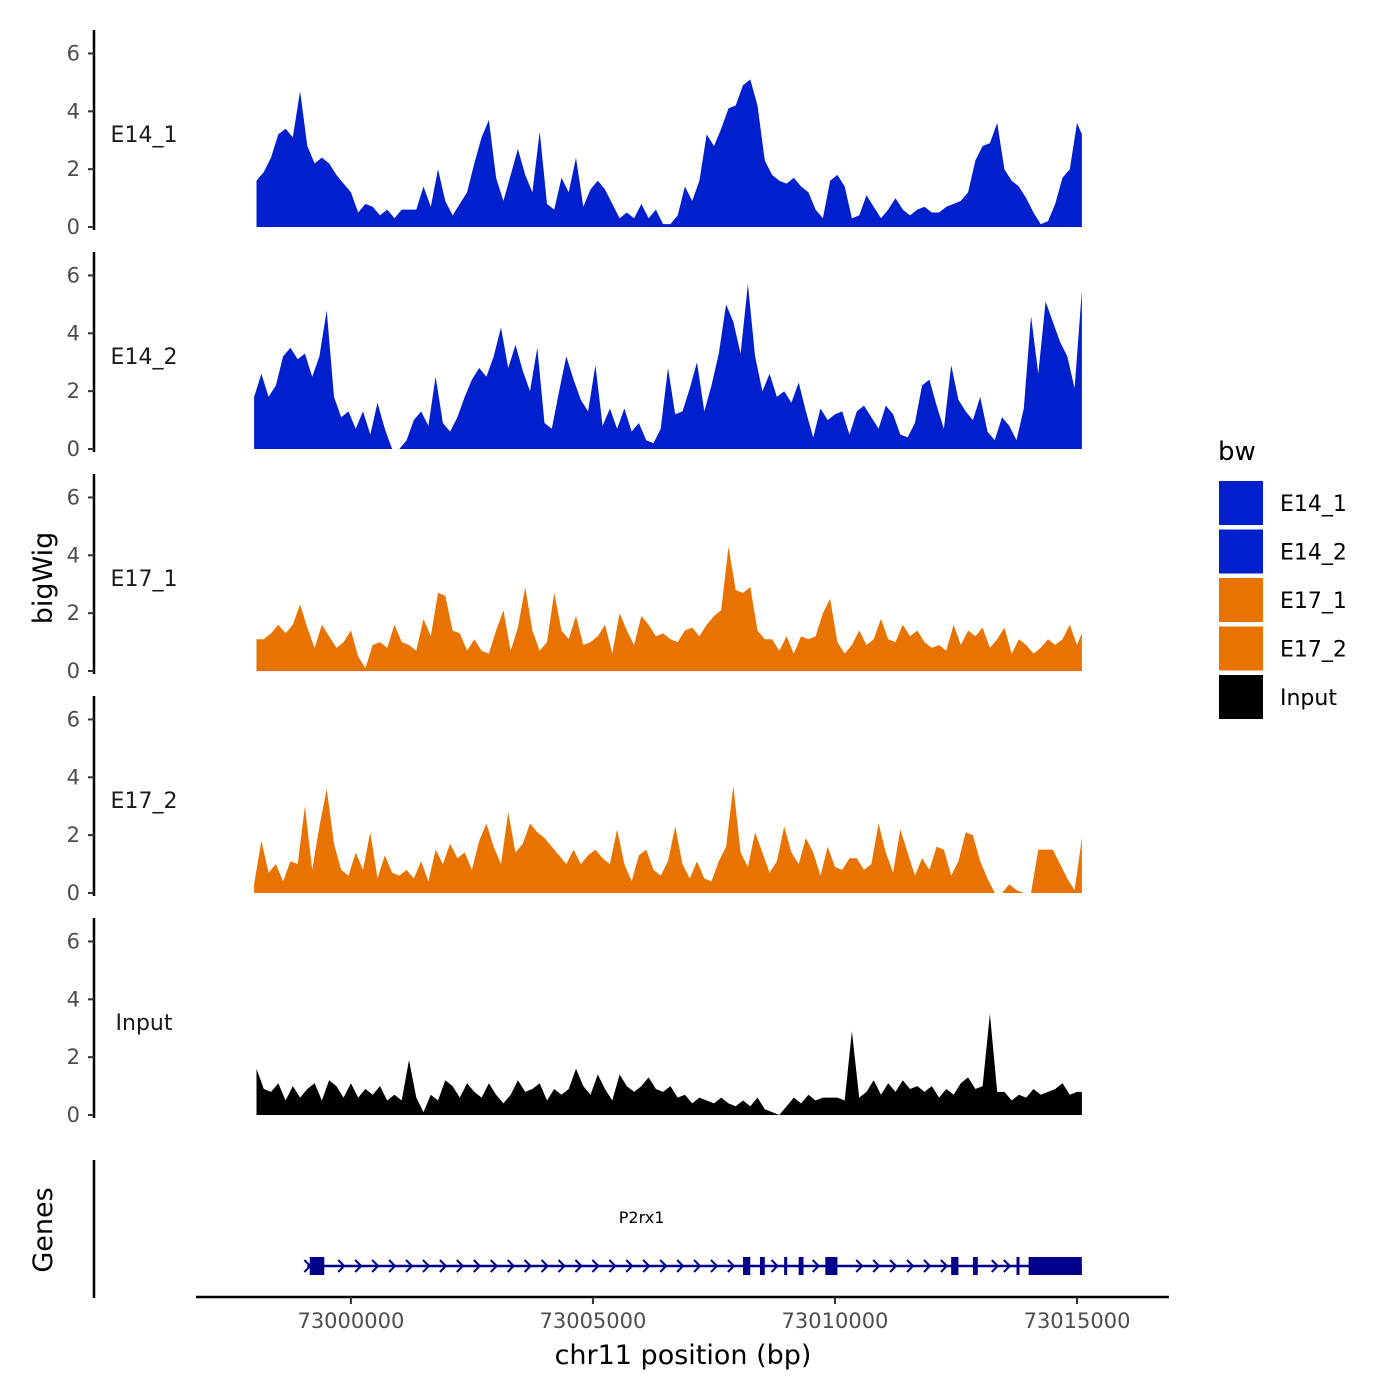  I want to click on gene-label: P2rx1, so click(642, 1217).